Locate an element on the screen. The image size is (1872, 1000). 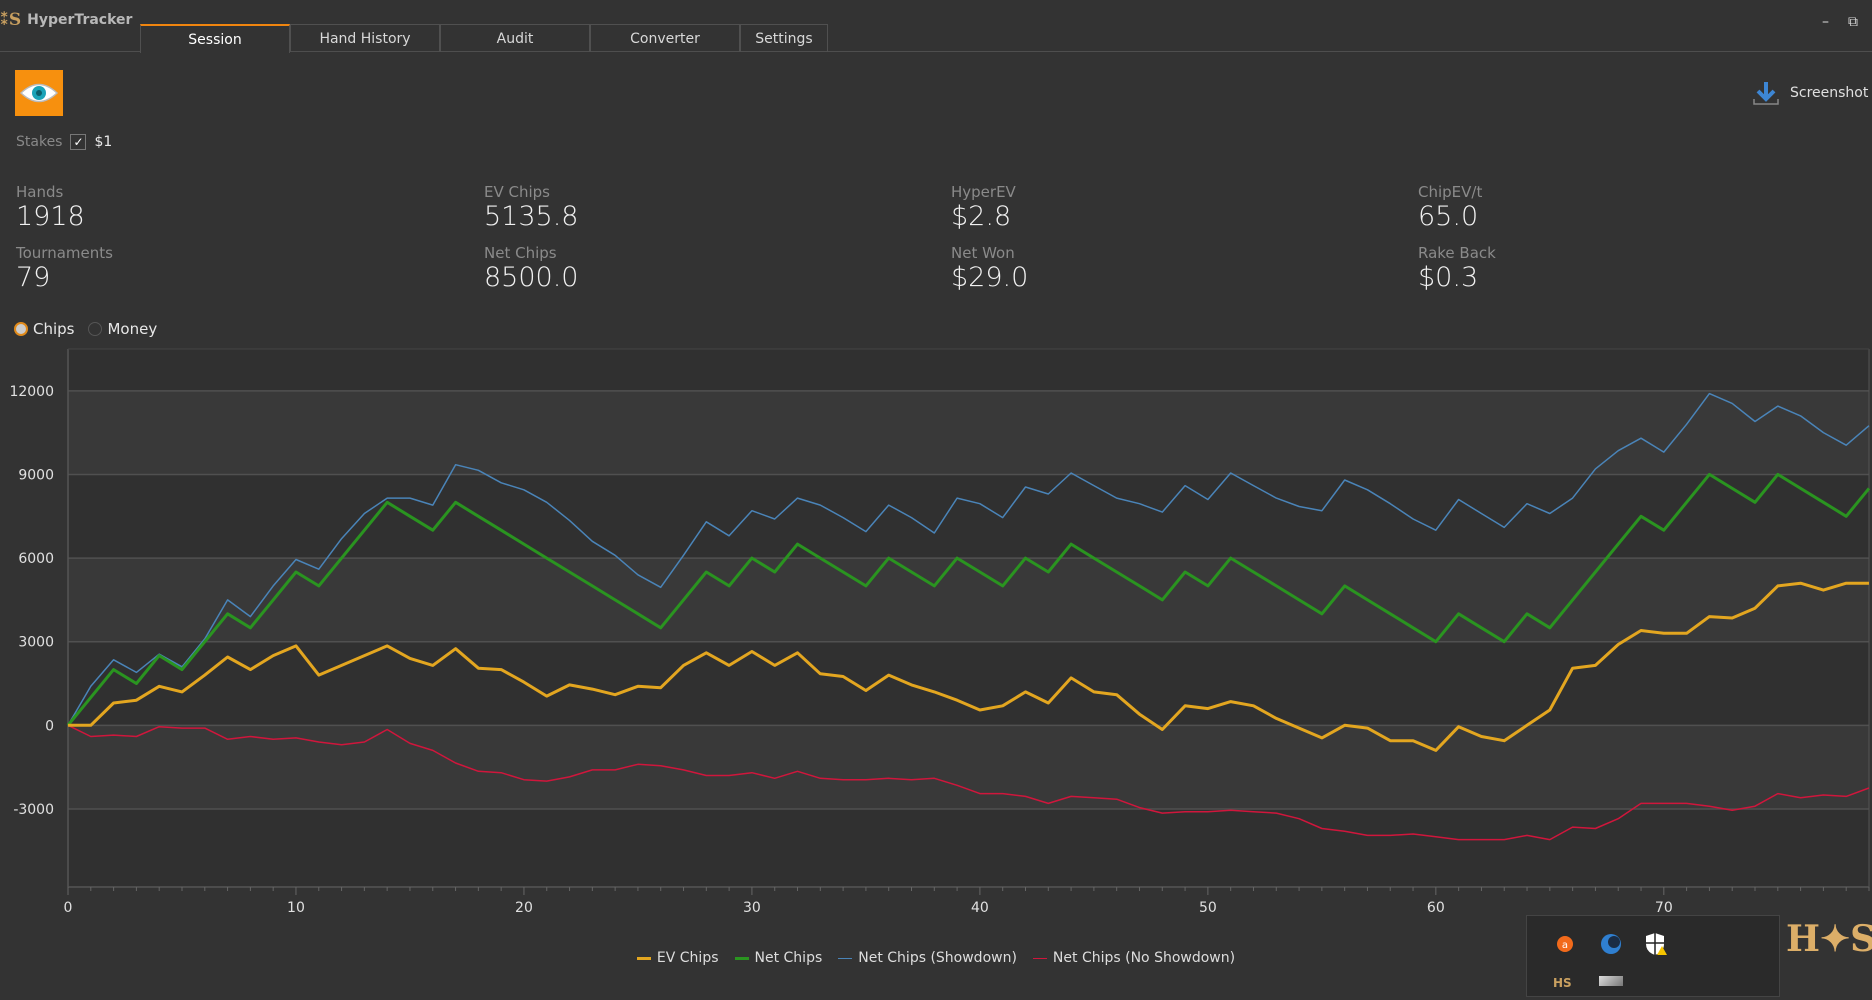
tab-label: Audit is located at coordinates (515, 38).